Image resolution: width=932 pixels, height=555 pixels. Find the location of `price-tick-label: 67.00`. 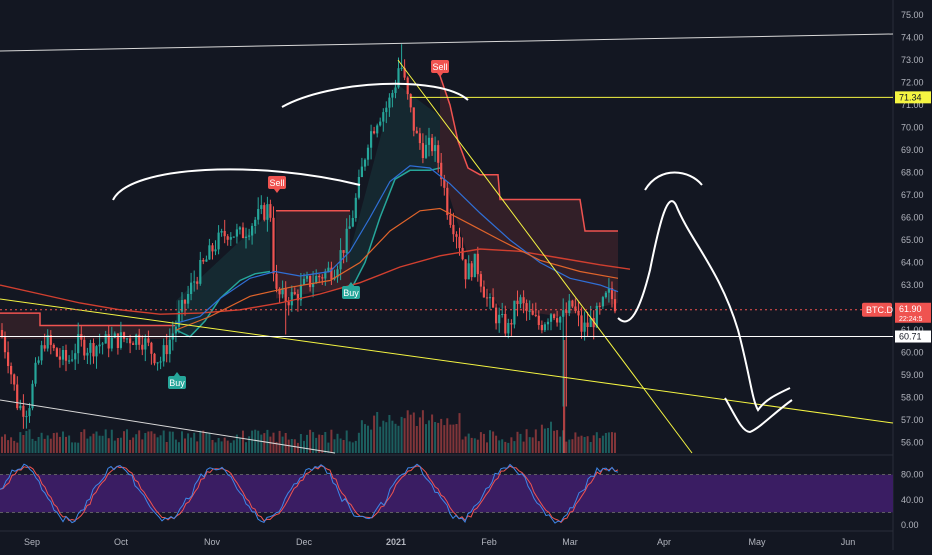

price-tick-label: 67.00 is located at coordinates (912, 195).